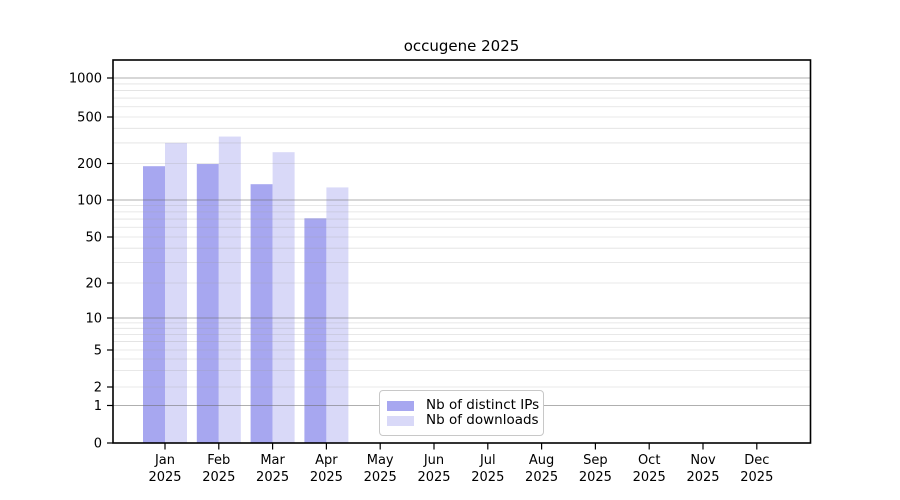 The width and height of the screenshot is (900, 500). I want to click on y-tick-label-5: 5, so click(98, 351).